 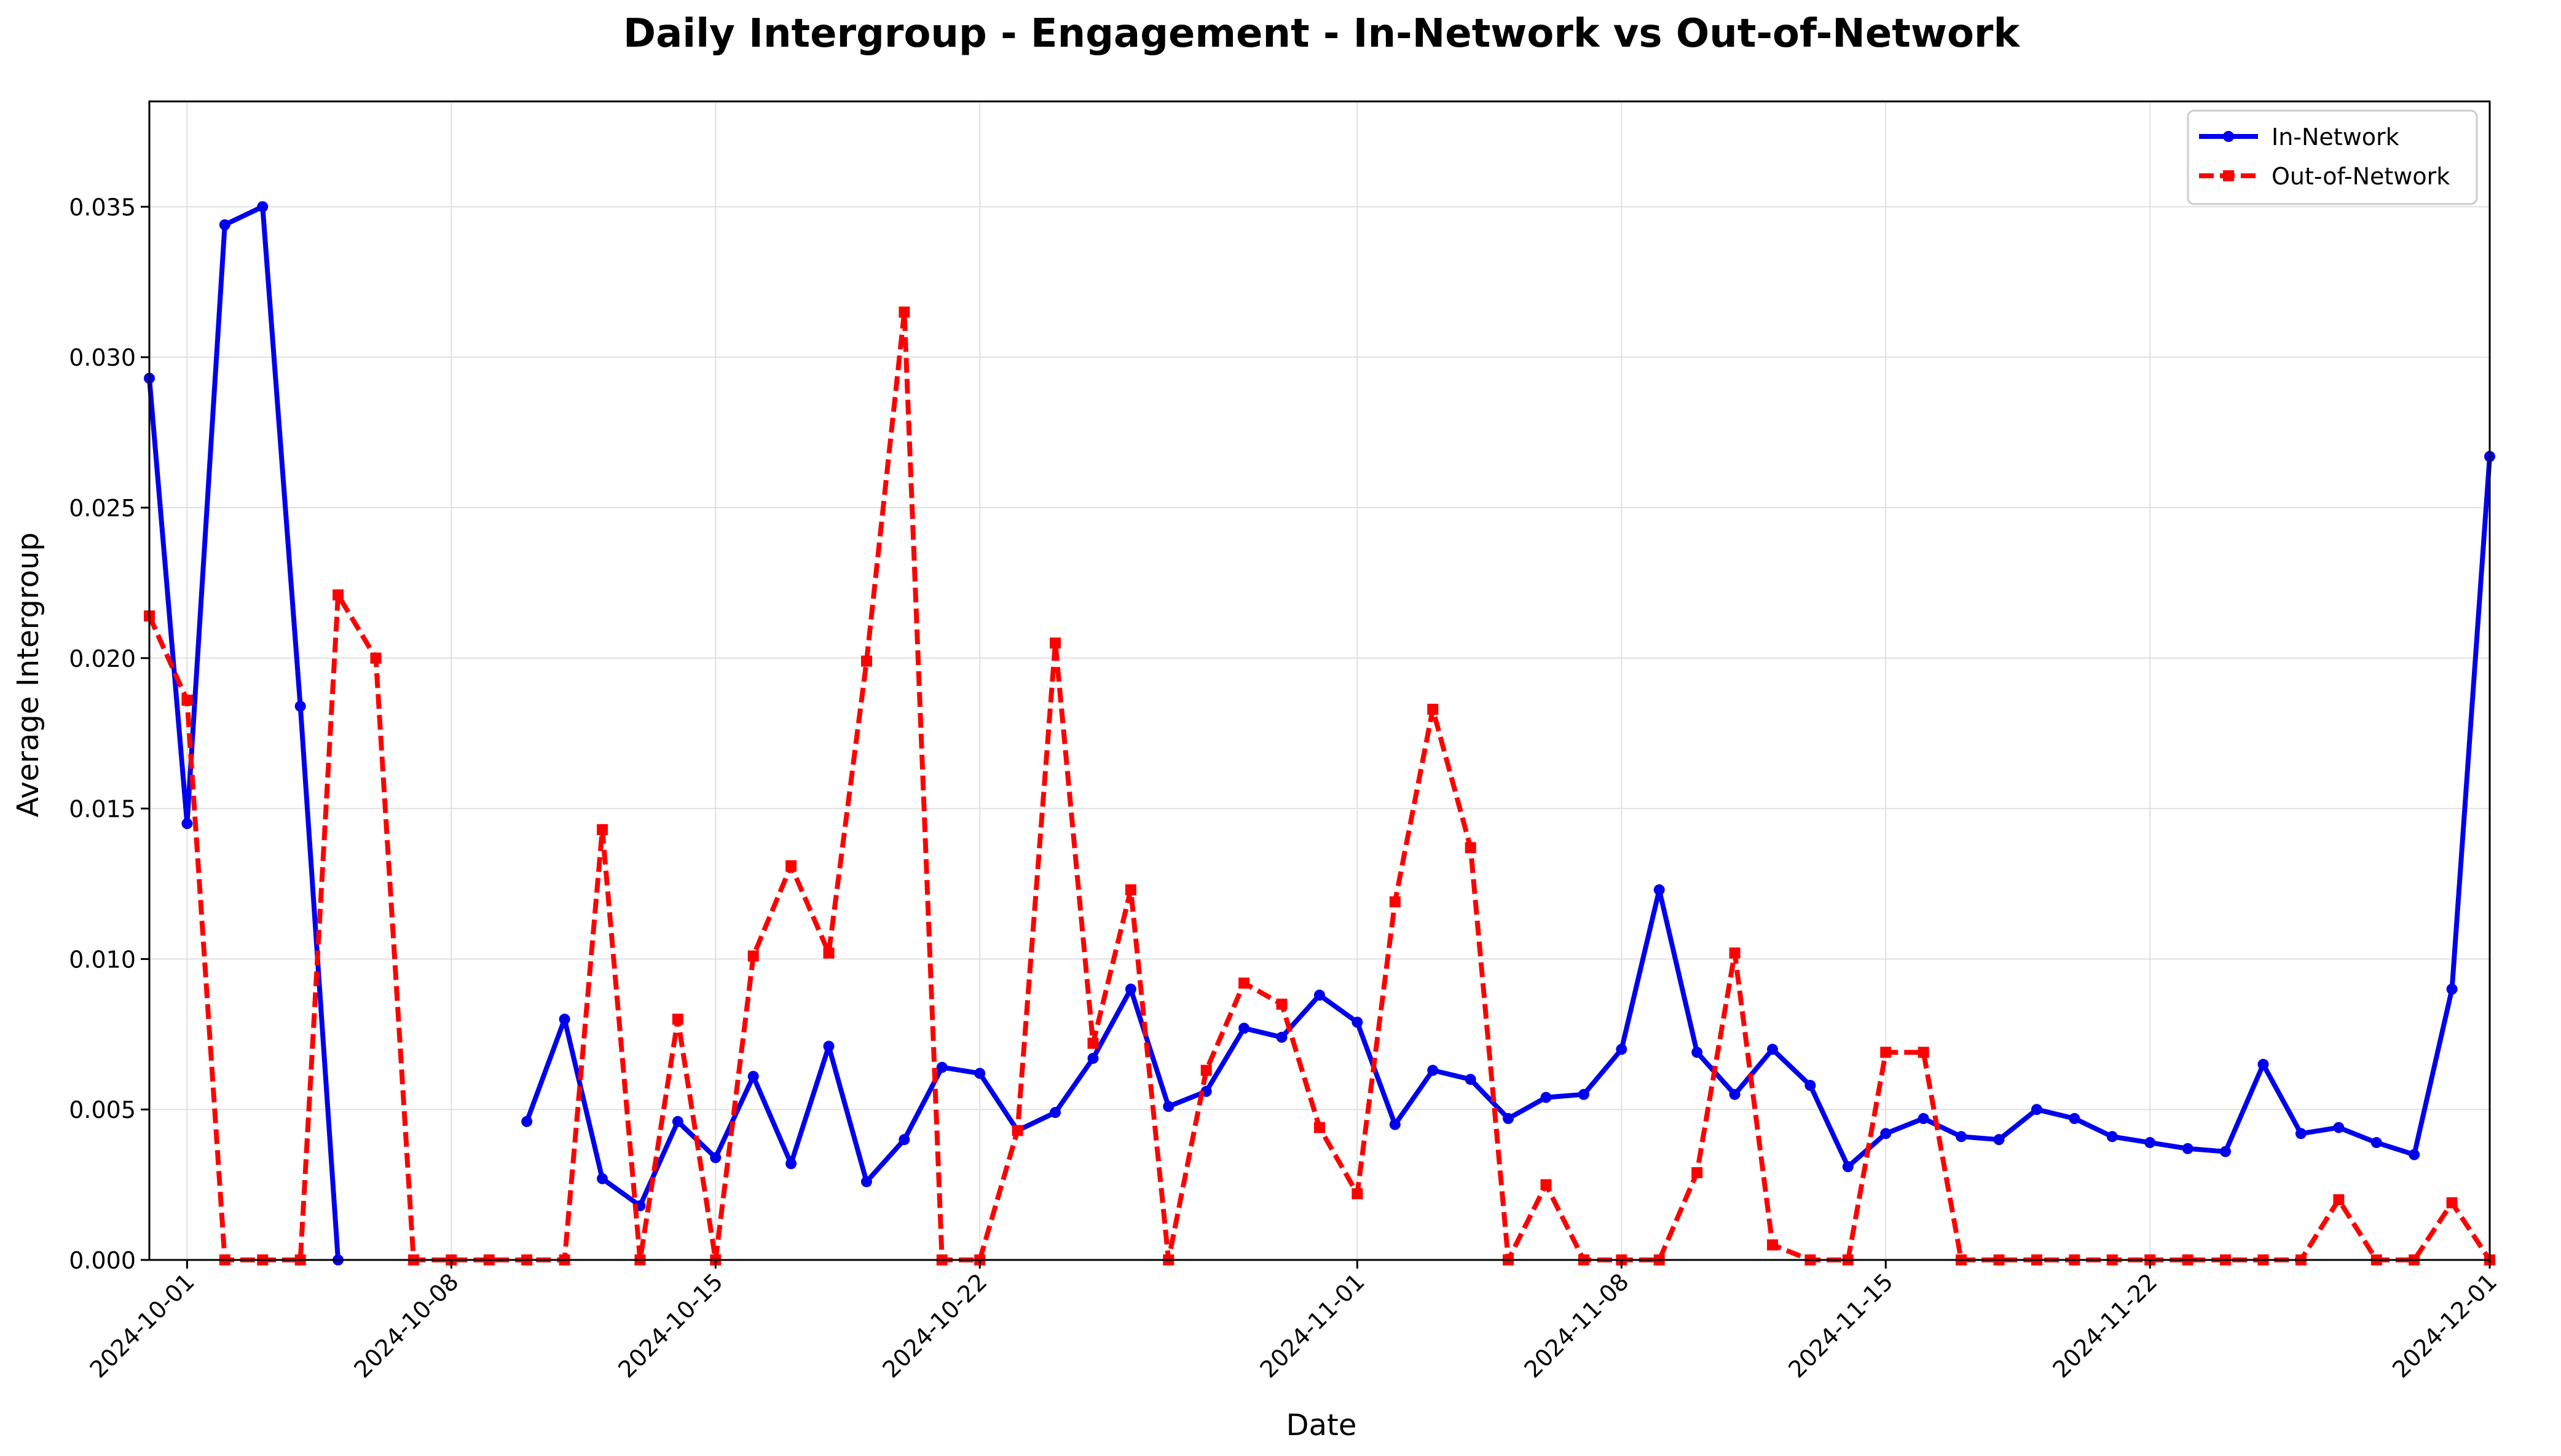 What do you see at coordinates (28, 674) in the screenshot?
I see `y-axis-label: Average Intergroup` at bounding box center [28, 674].